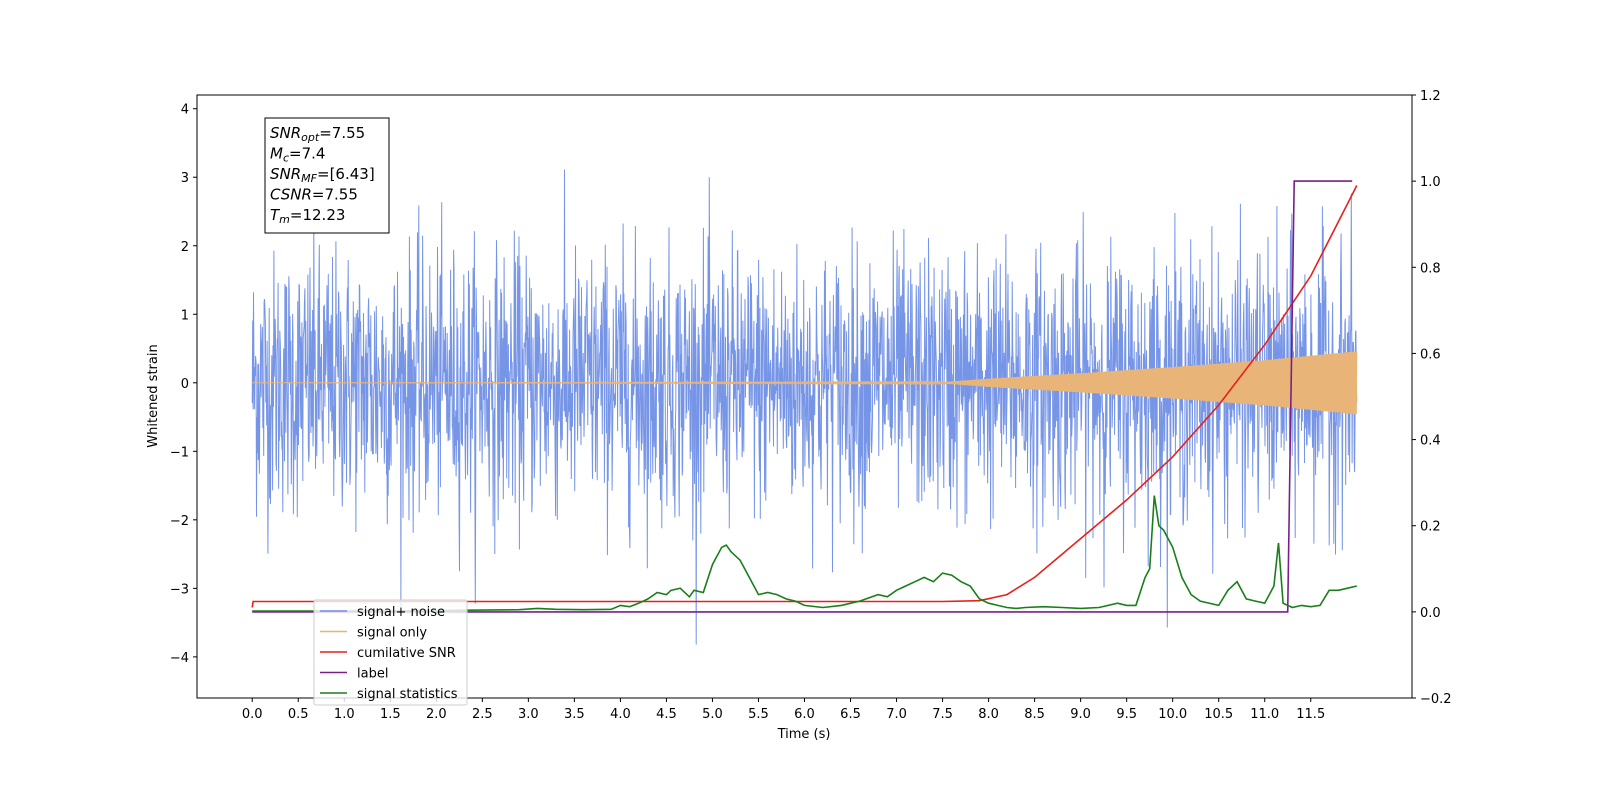 The width and height of the screenshot is (1600, 800). What do you see at coordinates (185, 247) in the screenshot?
I see `y-tick-label: 2` at bounding box center [185, 247].